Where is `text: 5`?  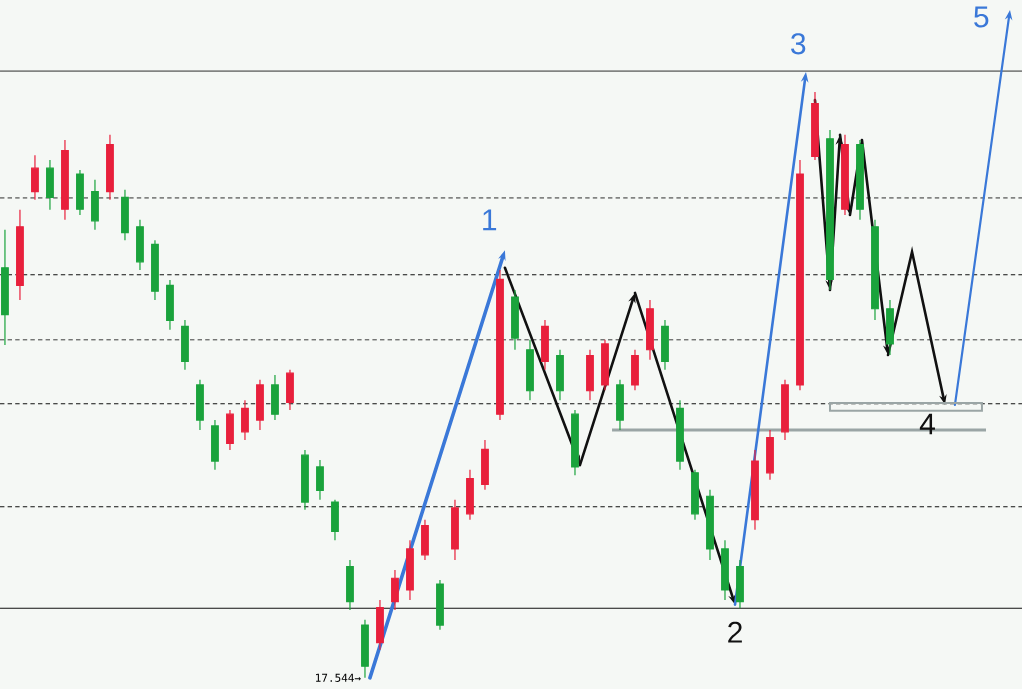
text: 5 is located at coordinates (981, 17).